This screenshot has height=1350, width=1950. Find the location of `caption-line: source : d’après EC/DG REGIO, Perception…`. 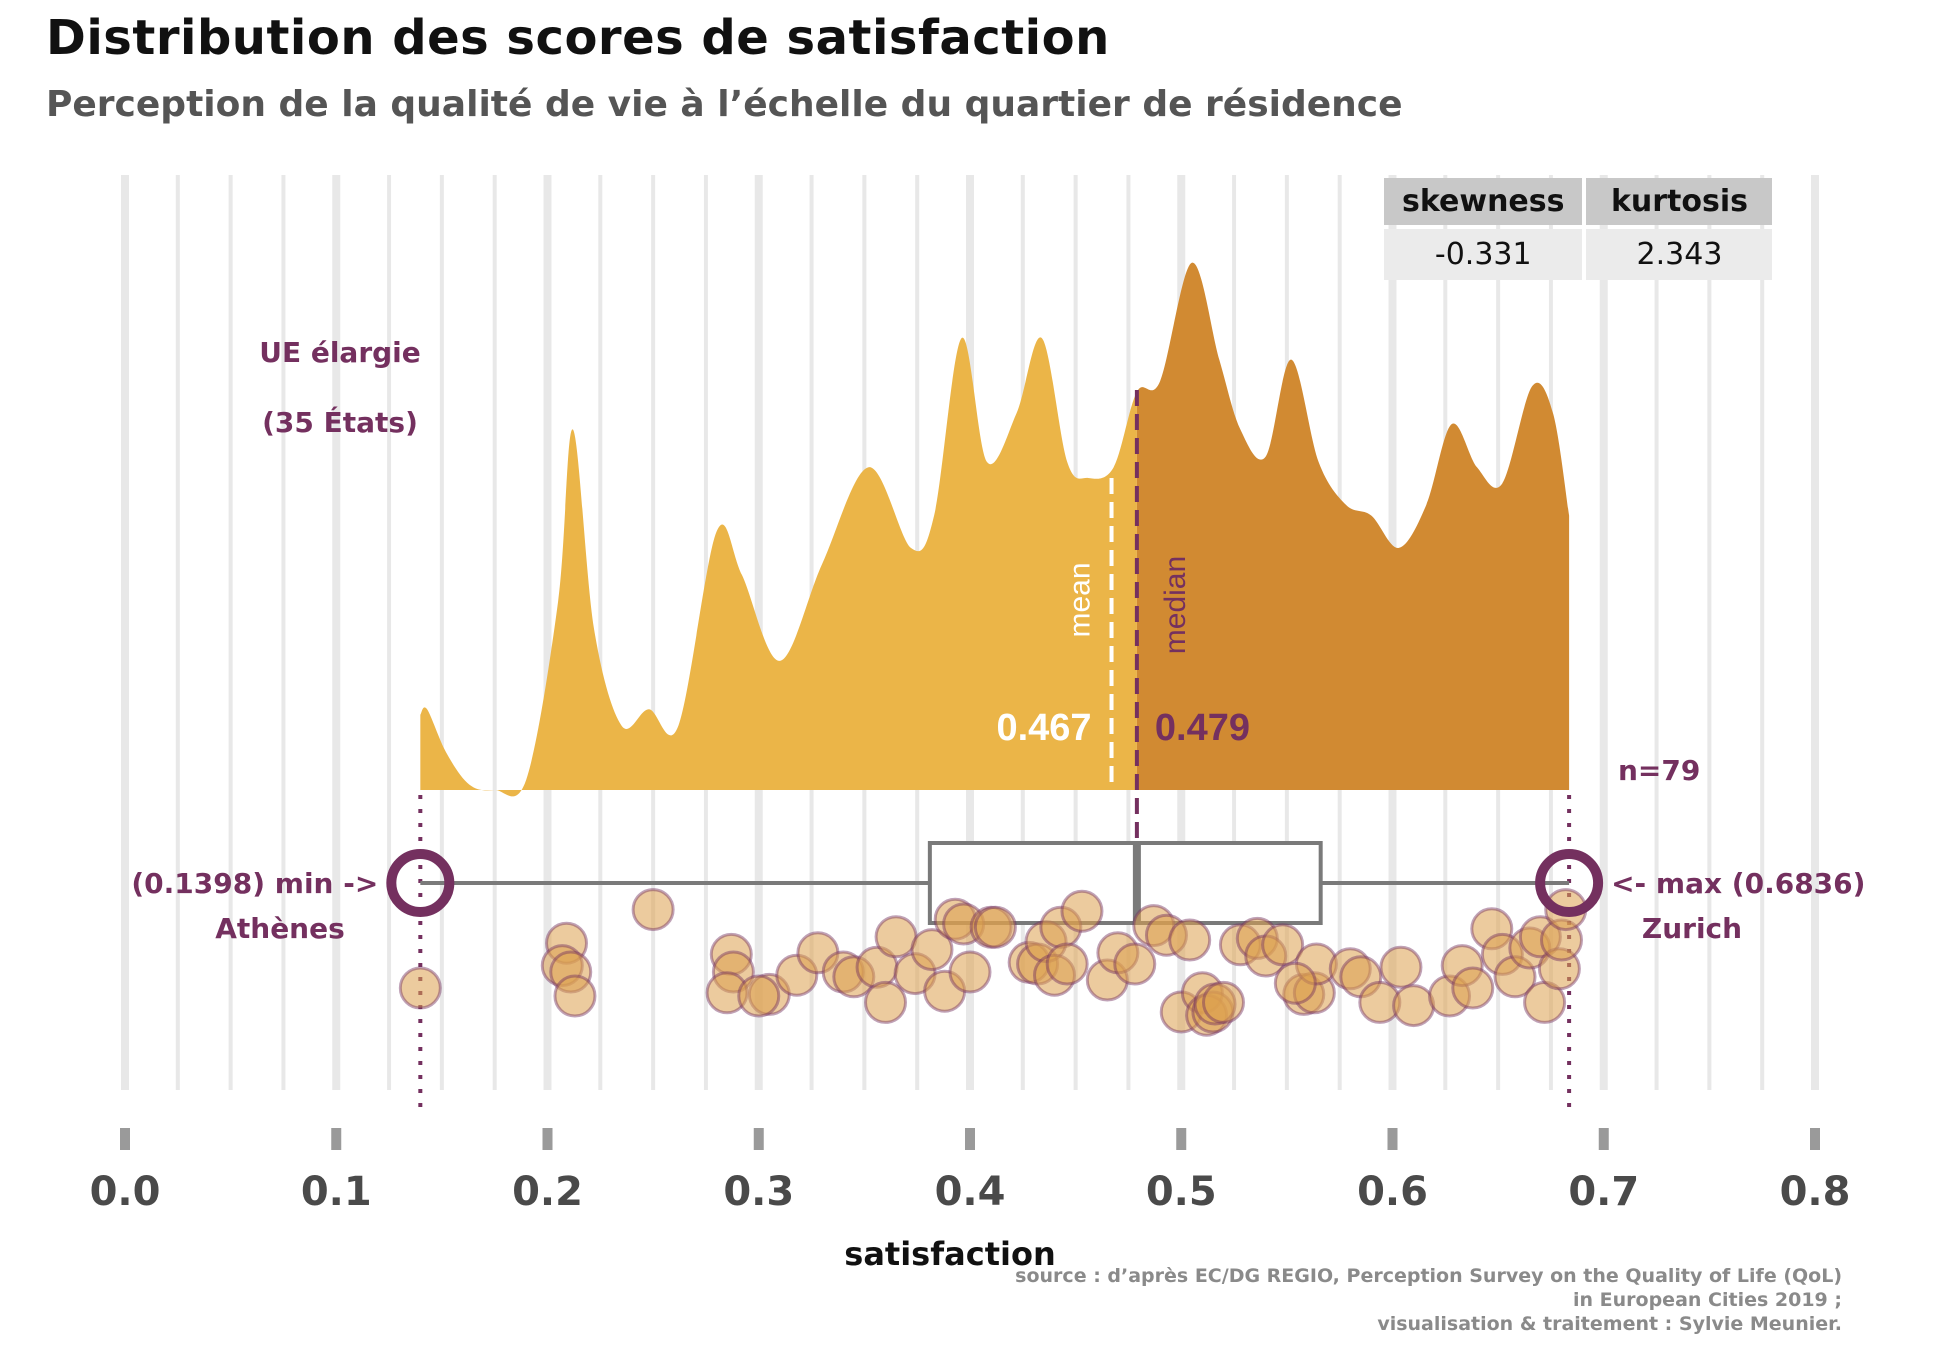

caption-line: source : d’après EC/DG REGIO, Perception… is located at coordinates (1428, 1276).